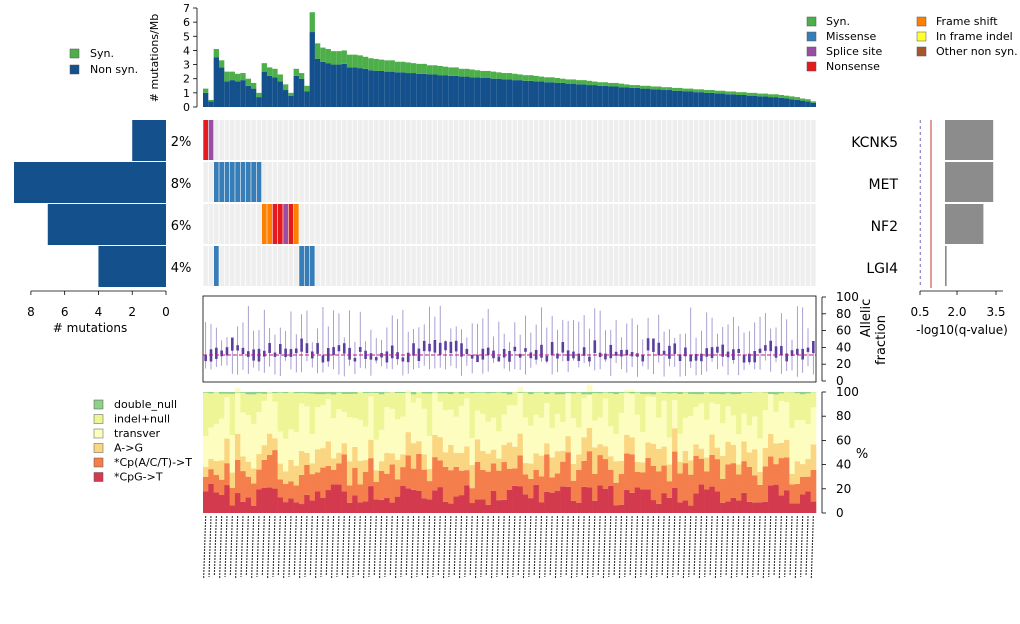  What do you see at coordinates (301, 266) in the screenshot?
I see `onco-mutation` at bounding box center [301, 266].